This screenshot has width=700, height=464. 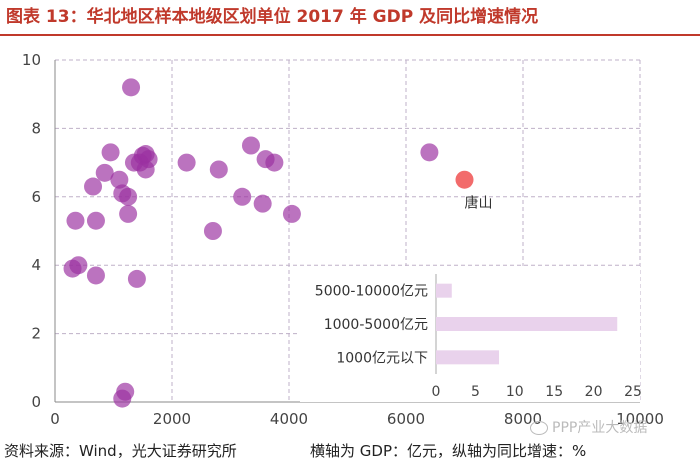 I want to click on source-note: 资料来源：Wind，光大证券研究所, so click(x=120, y=451).